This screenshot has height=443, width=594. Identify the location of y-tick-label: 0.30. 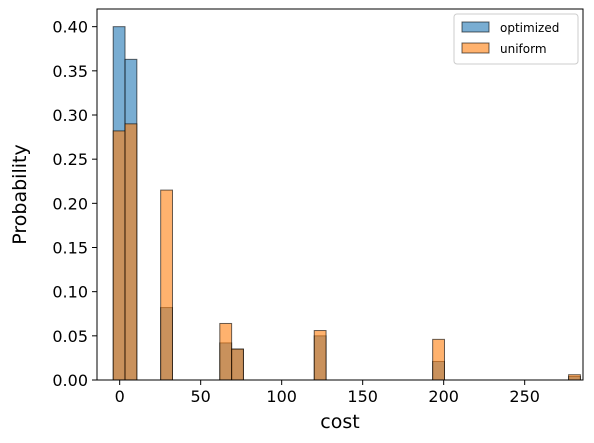
(70, 115).